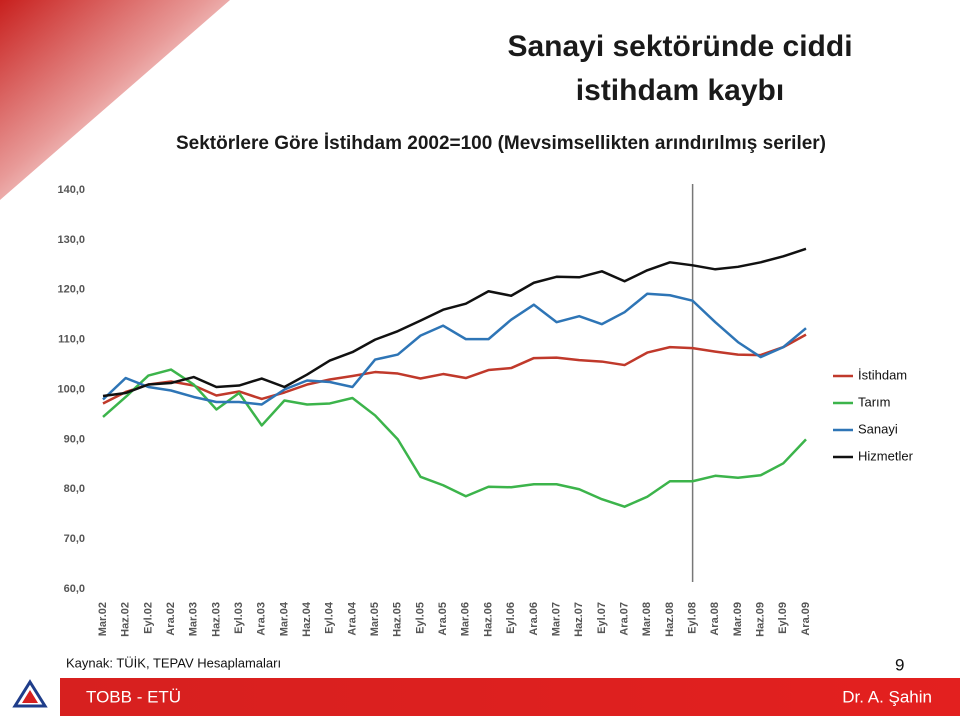  I want to click on x-tick-label: Ara.03, so click(262, 619).